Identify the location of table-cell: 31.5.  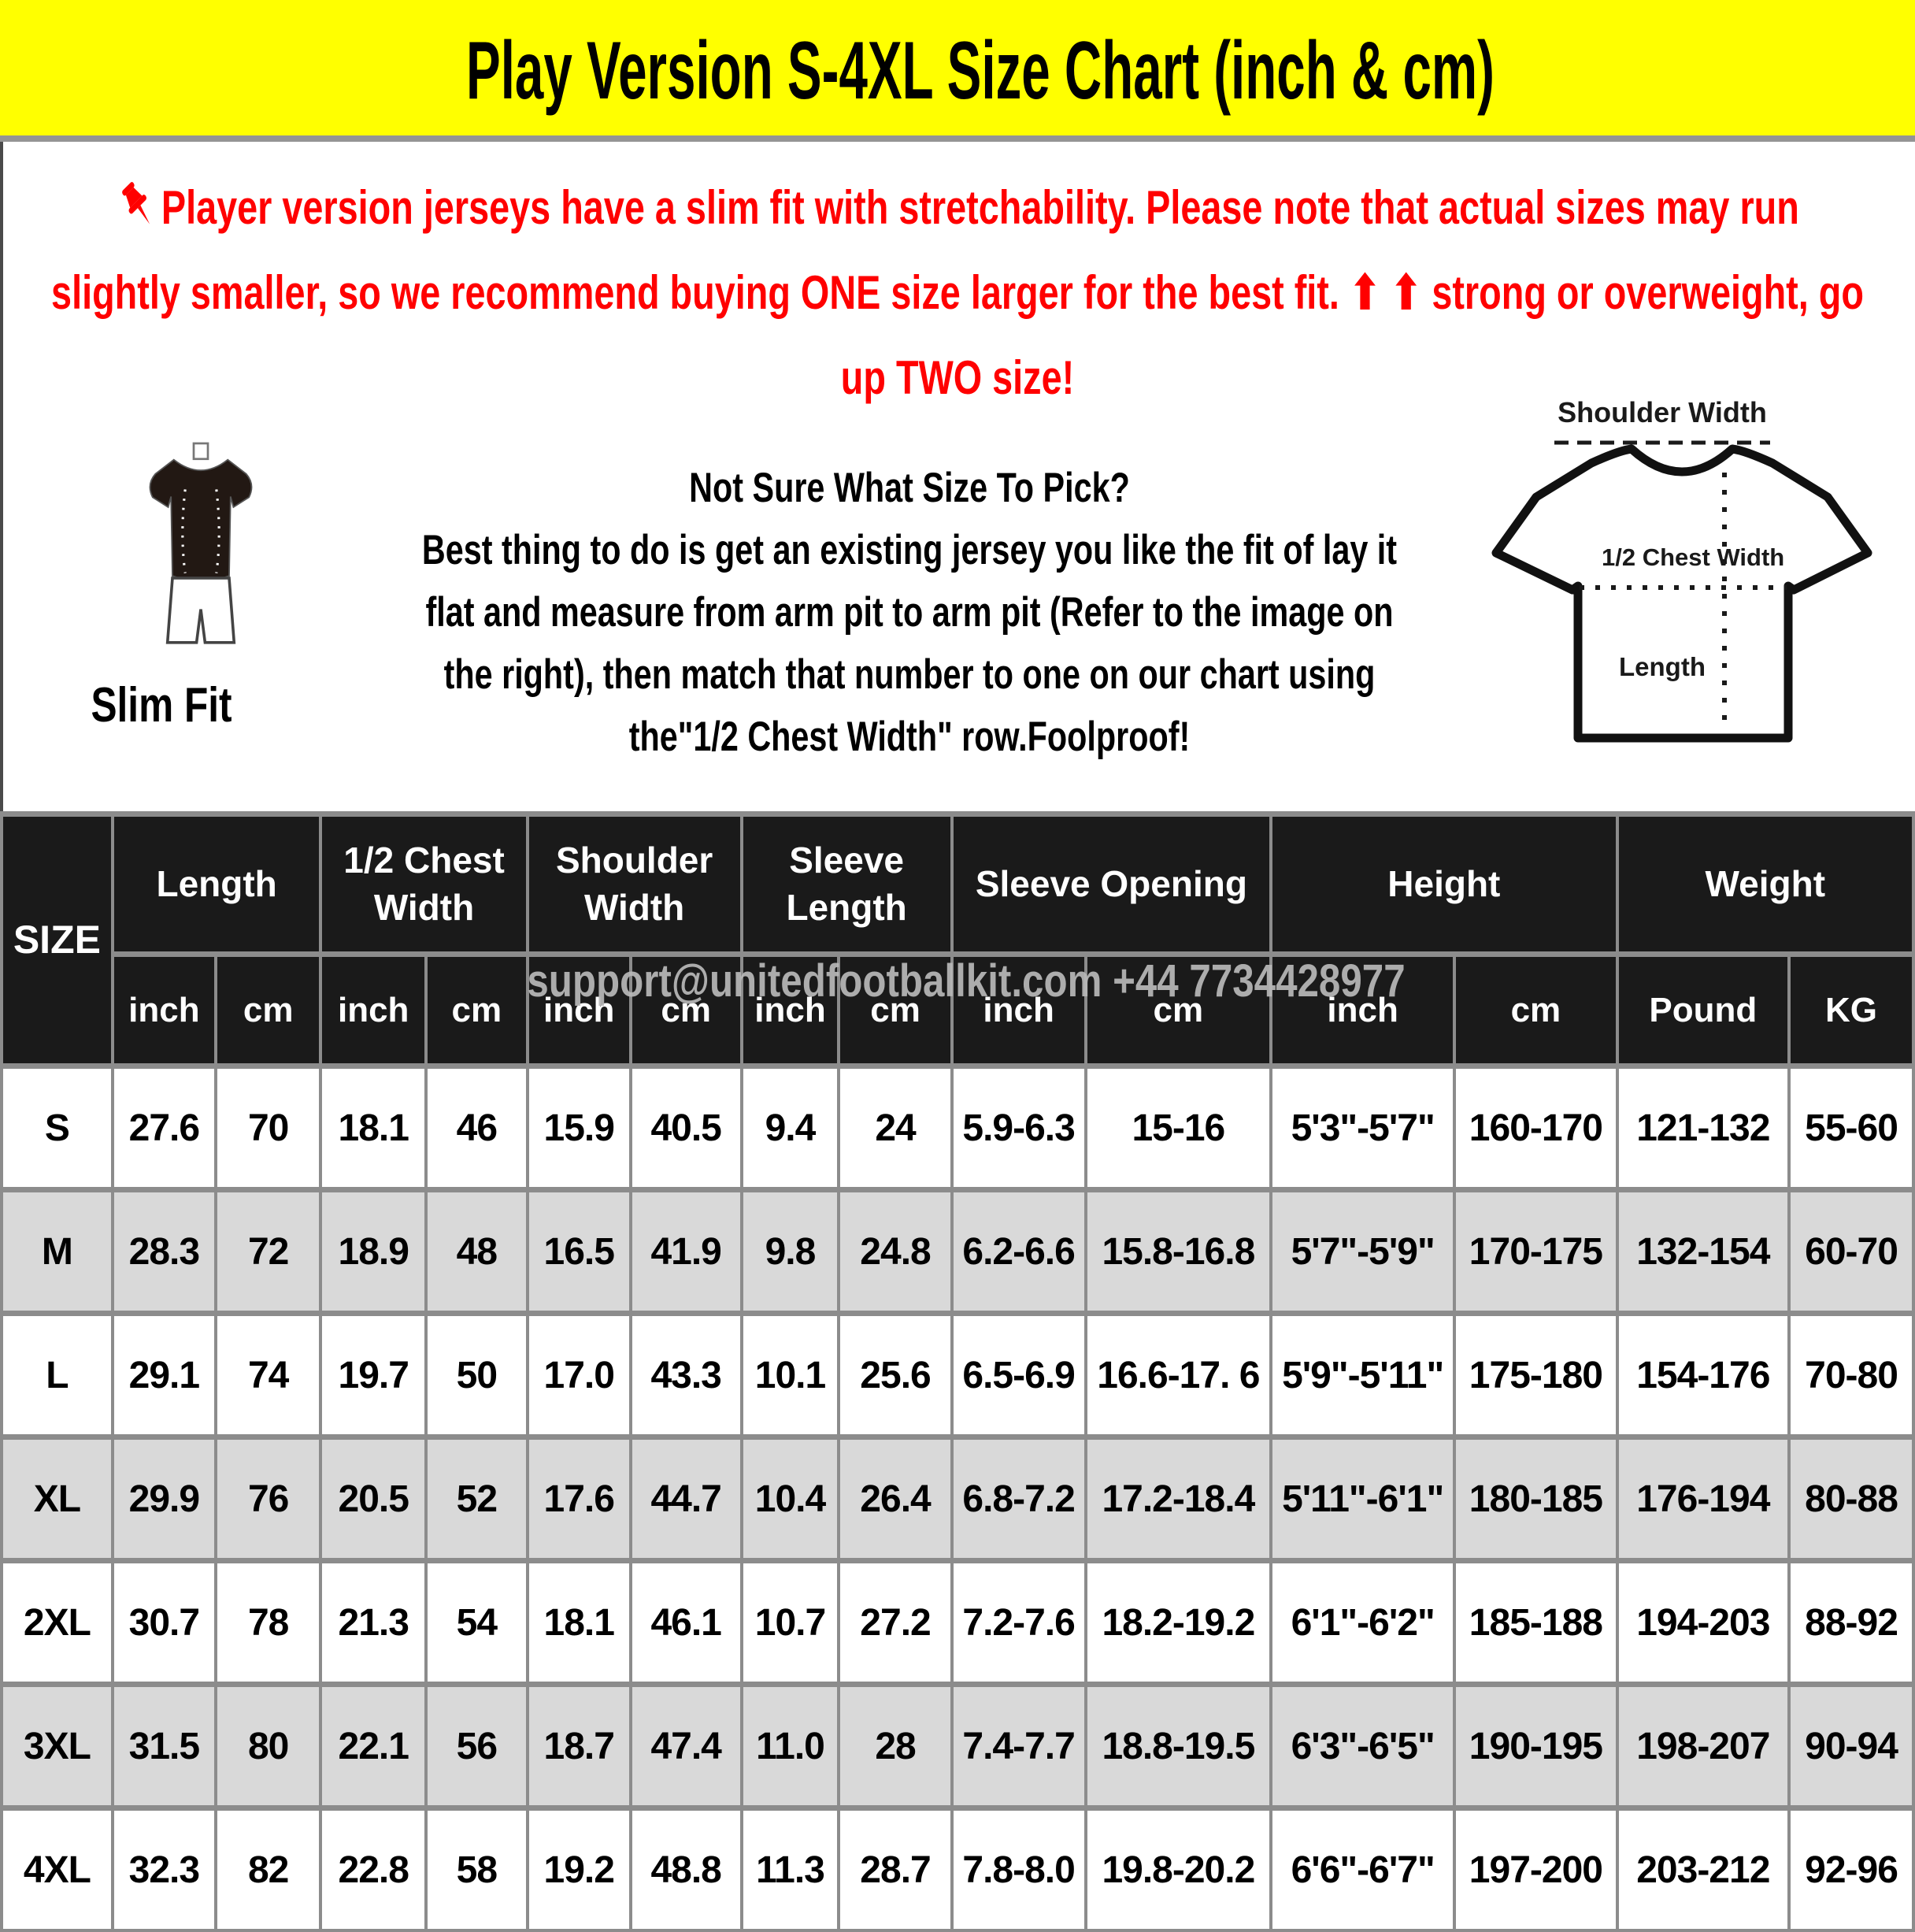
(163, 1746).